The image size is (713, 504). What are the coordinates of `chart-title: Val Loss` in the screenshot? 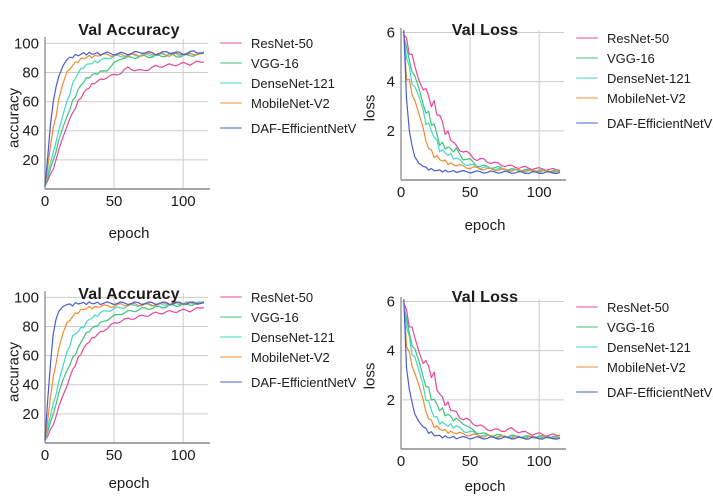 It's located at (485, 30).